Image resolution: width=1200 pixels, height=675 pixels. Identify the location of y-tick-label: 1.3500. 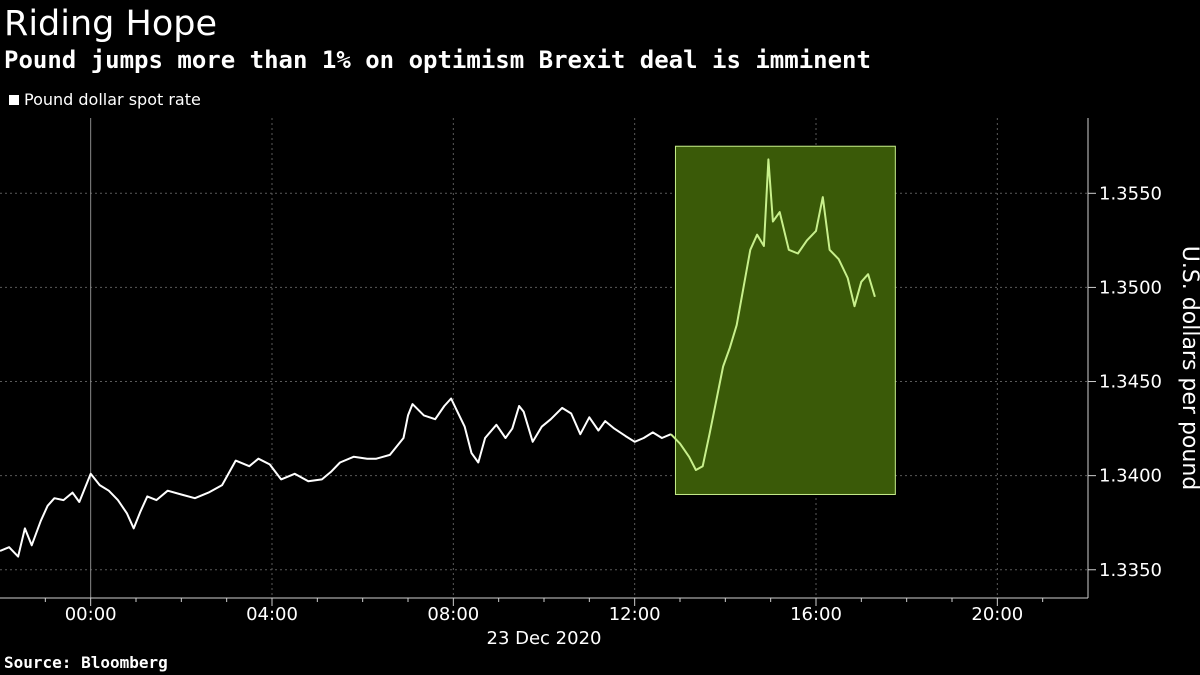
(1130, 287).